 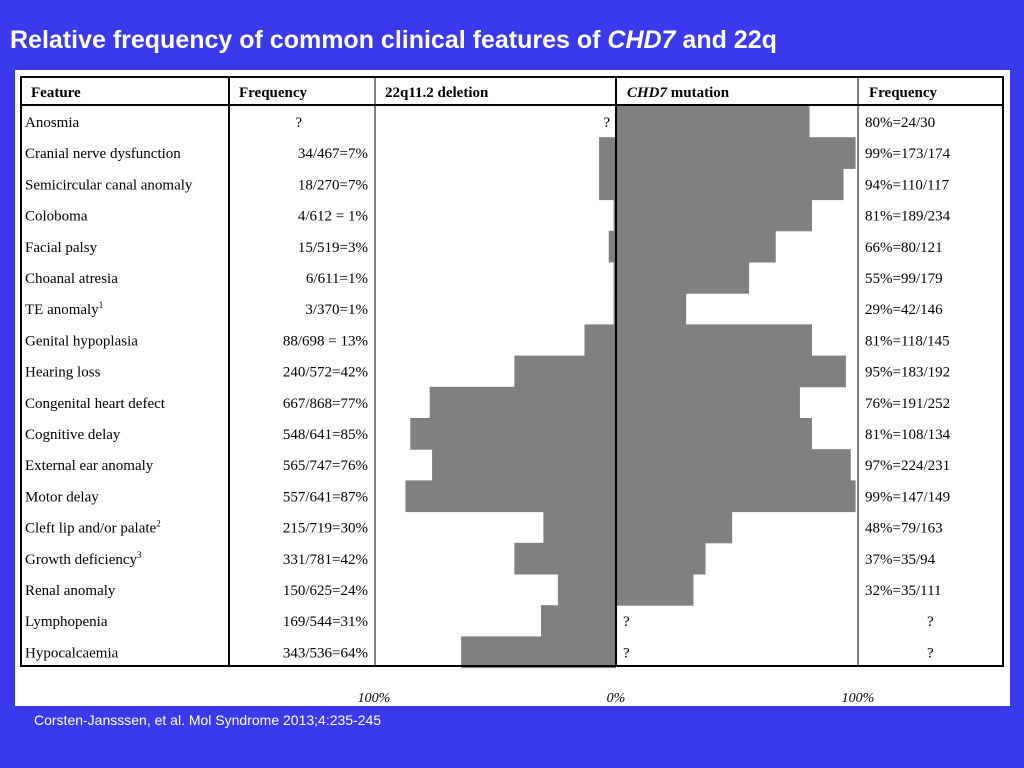 What do you see at coordinates (72, 653) in the screenshot?
I see `feature-label: Hypocalcaemia` at bounding box center [72, 653].